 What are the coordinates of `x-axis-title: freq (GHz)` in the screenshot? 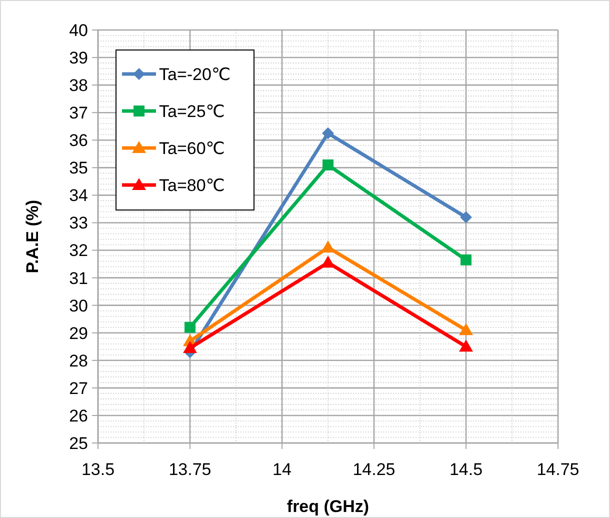 It's located at (328, 506).